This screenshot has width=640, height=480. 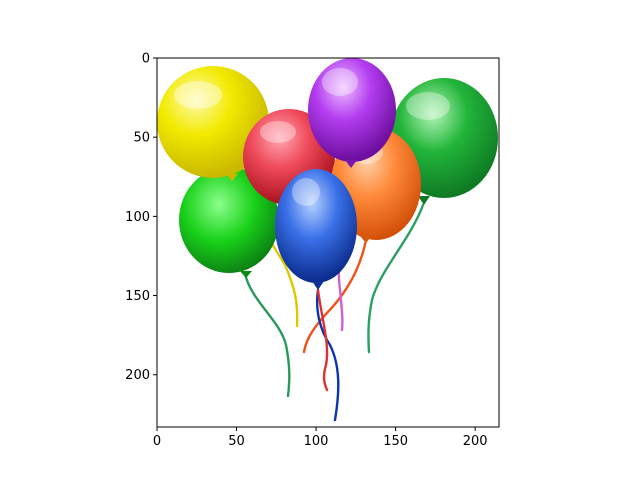 What do you see at coordinates (137, 296) in the screenshot?
I see `y-tick-label: 150` at bounding box center [137, 296].